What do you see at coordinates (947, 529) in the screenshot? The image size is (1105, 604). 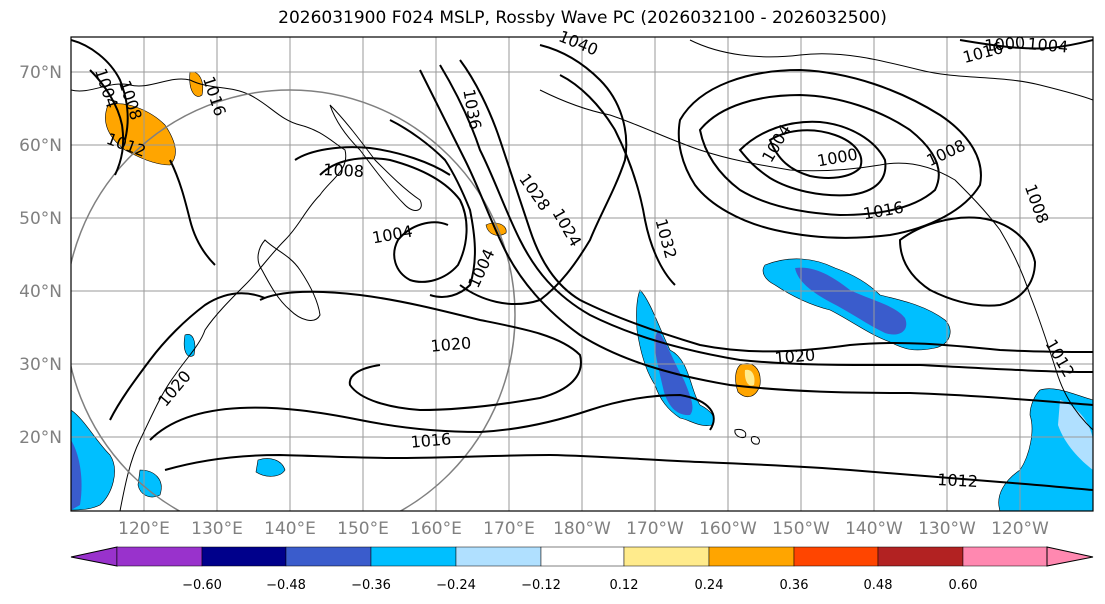 I see `lon-label: 130°W` at bounding box center [947, 529].